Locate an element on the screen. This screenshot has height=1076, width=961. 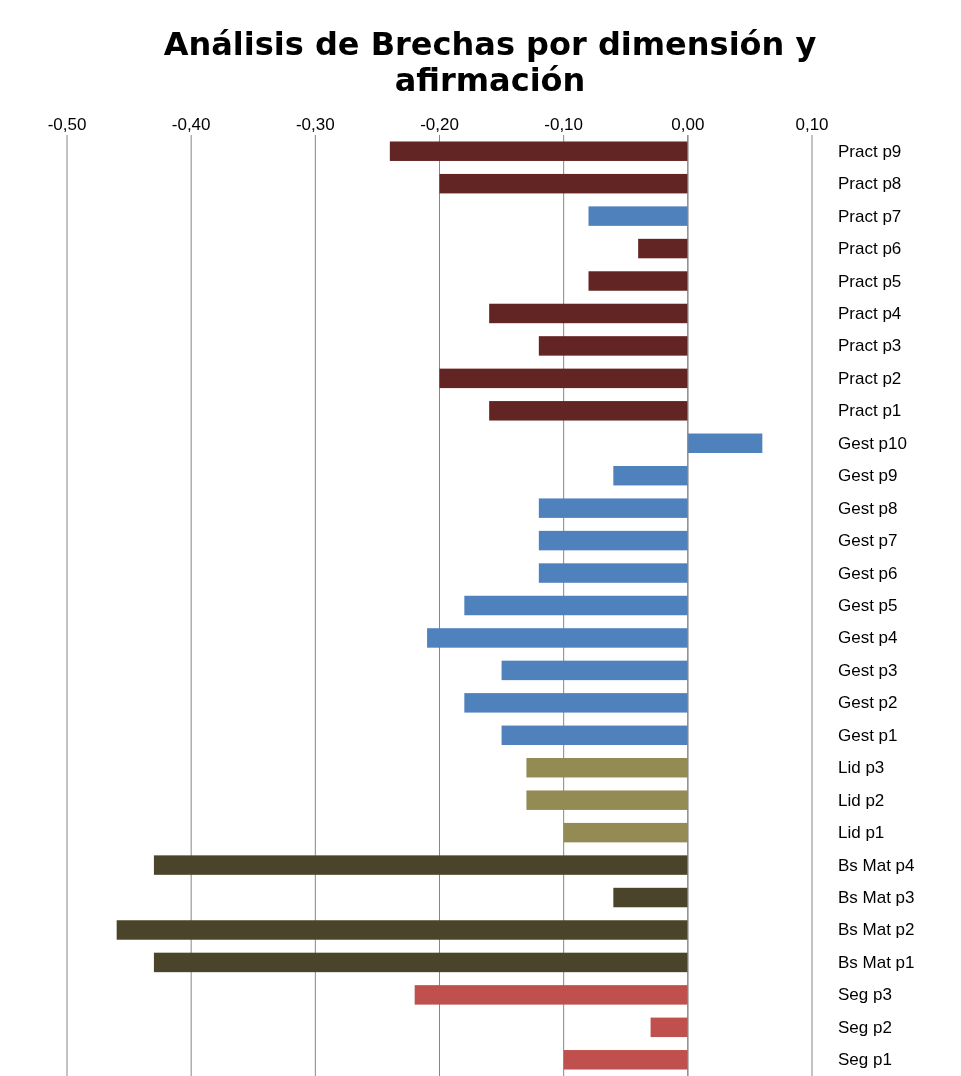
y-tick-label: Lid p2 is located at coordinates (861, 800).